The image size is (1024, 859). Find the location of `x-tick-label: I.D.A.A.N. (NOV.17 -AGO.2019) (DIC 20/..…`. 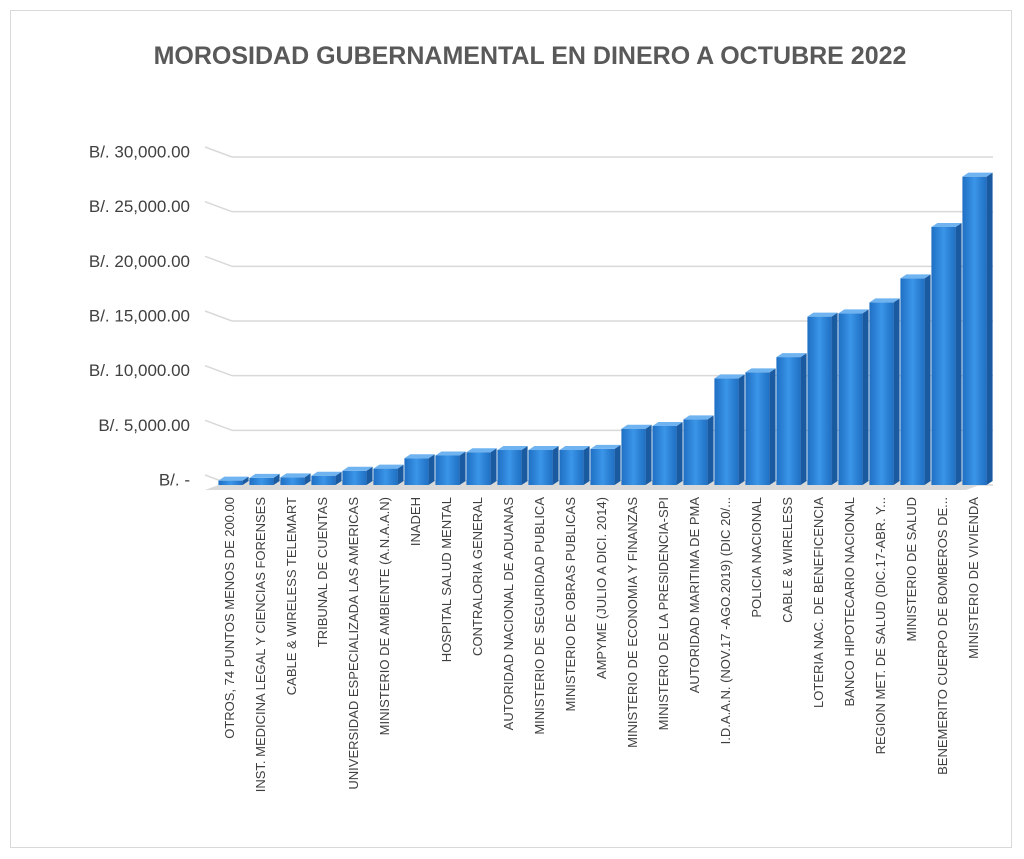

x-tick-label: I.D.A.A.N. (NOV.17 -AGO.2019) (DIC 20/..… is located at coordinates (725, 620).